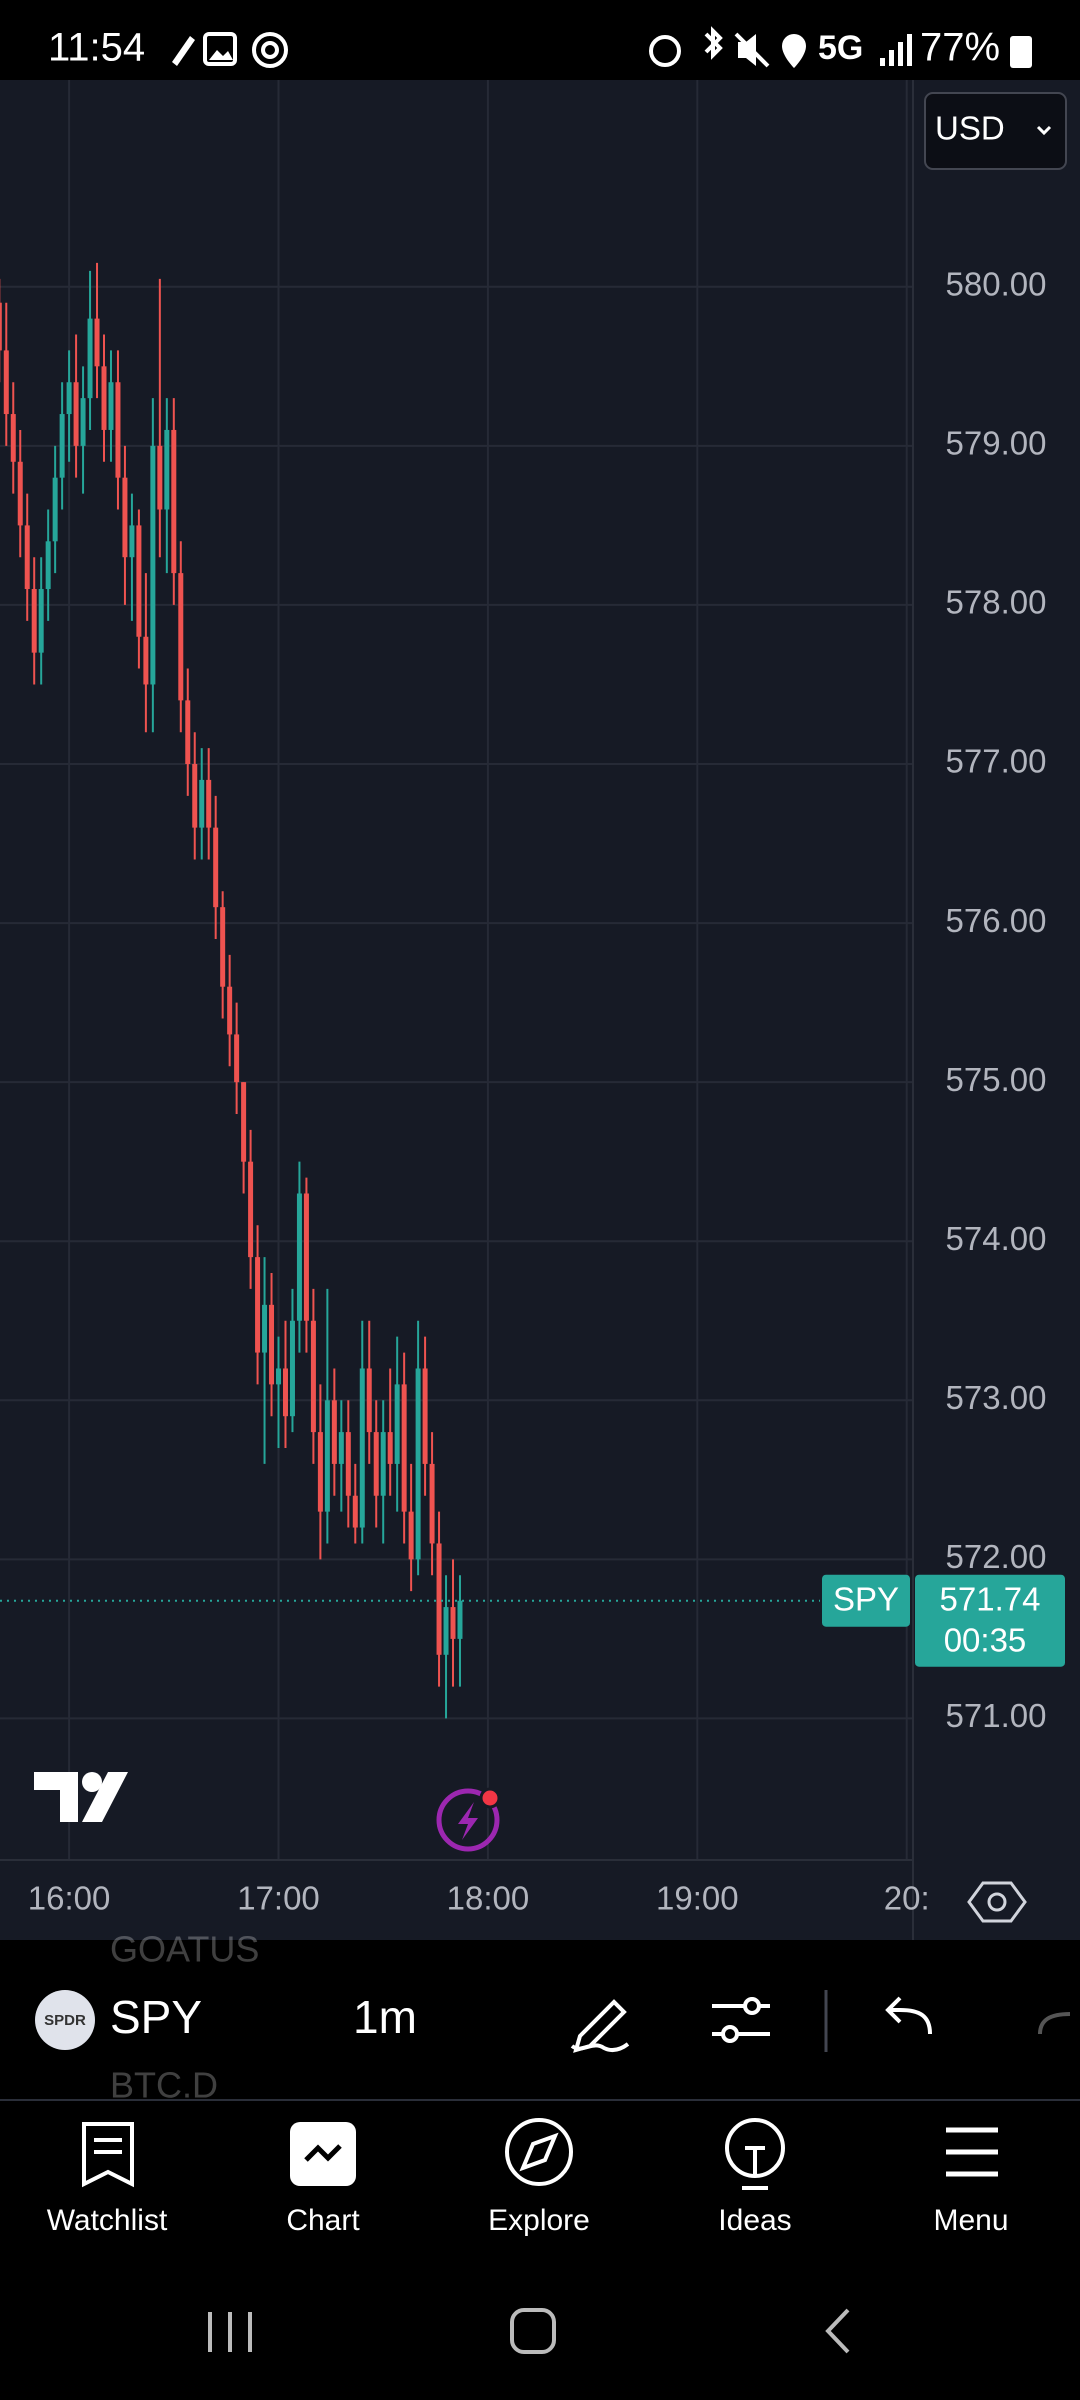 The height and width of the screenshot is (2400, 1080). I want to click on x-tick-label: 20:, so click(907, 1898).